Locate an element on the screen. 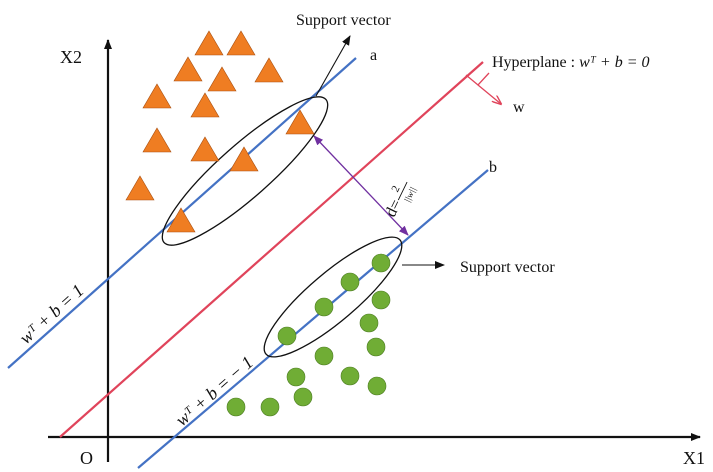  margin-formula: d= 2 ||w|| is located at coordinates (400, 200).